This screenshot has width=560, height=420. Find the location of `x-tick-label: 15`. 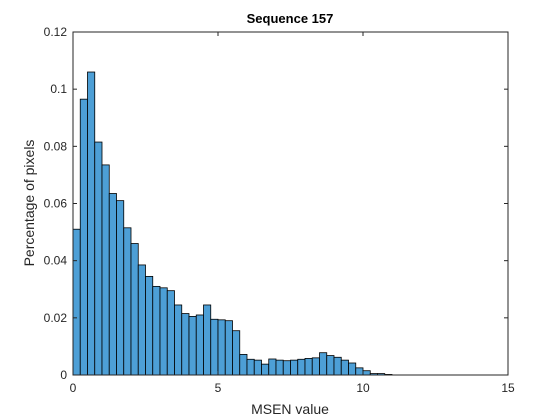

x-tick-label: 15 is located at coordinates (508, 388).